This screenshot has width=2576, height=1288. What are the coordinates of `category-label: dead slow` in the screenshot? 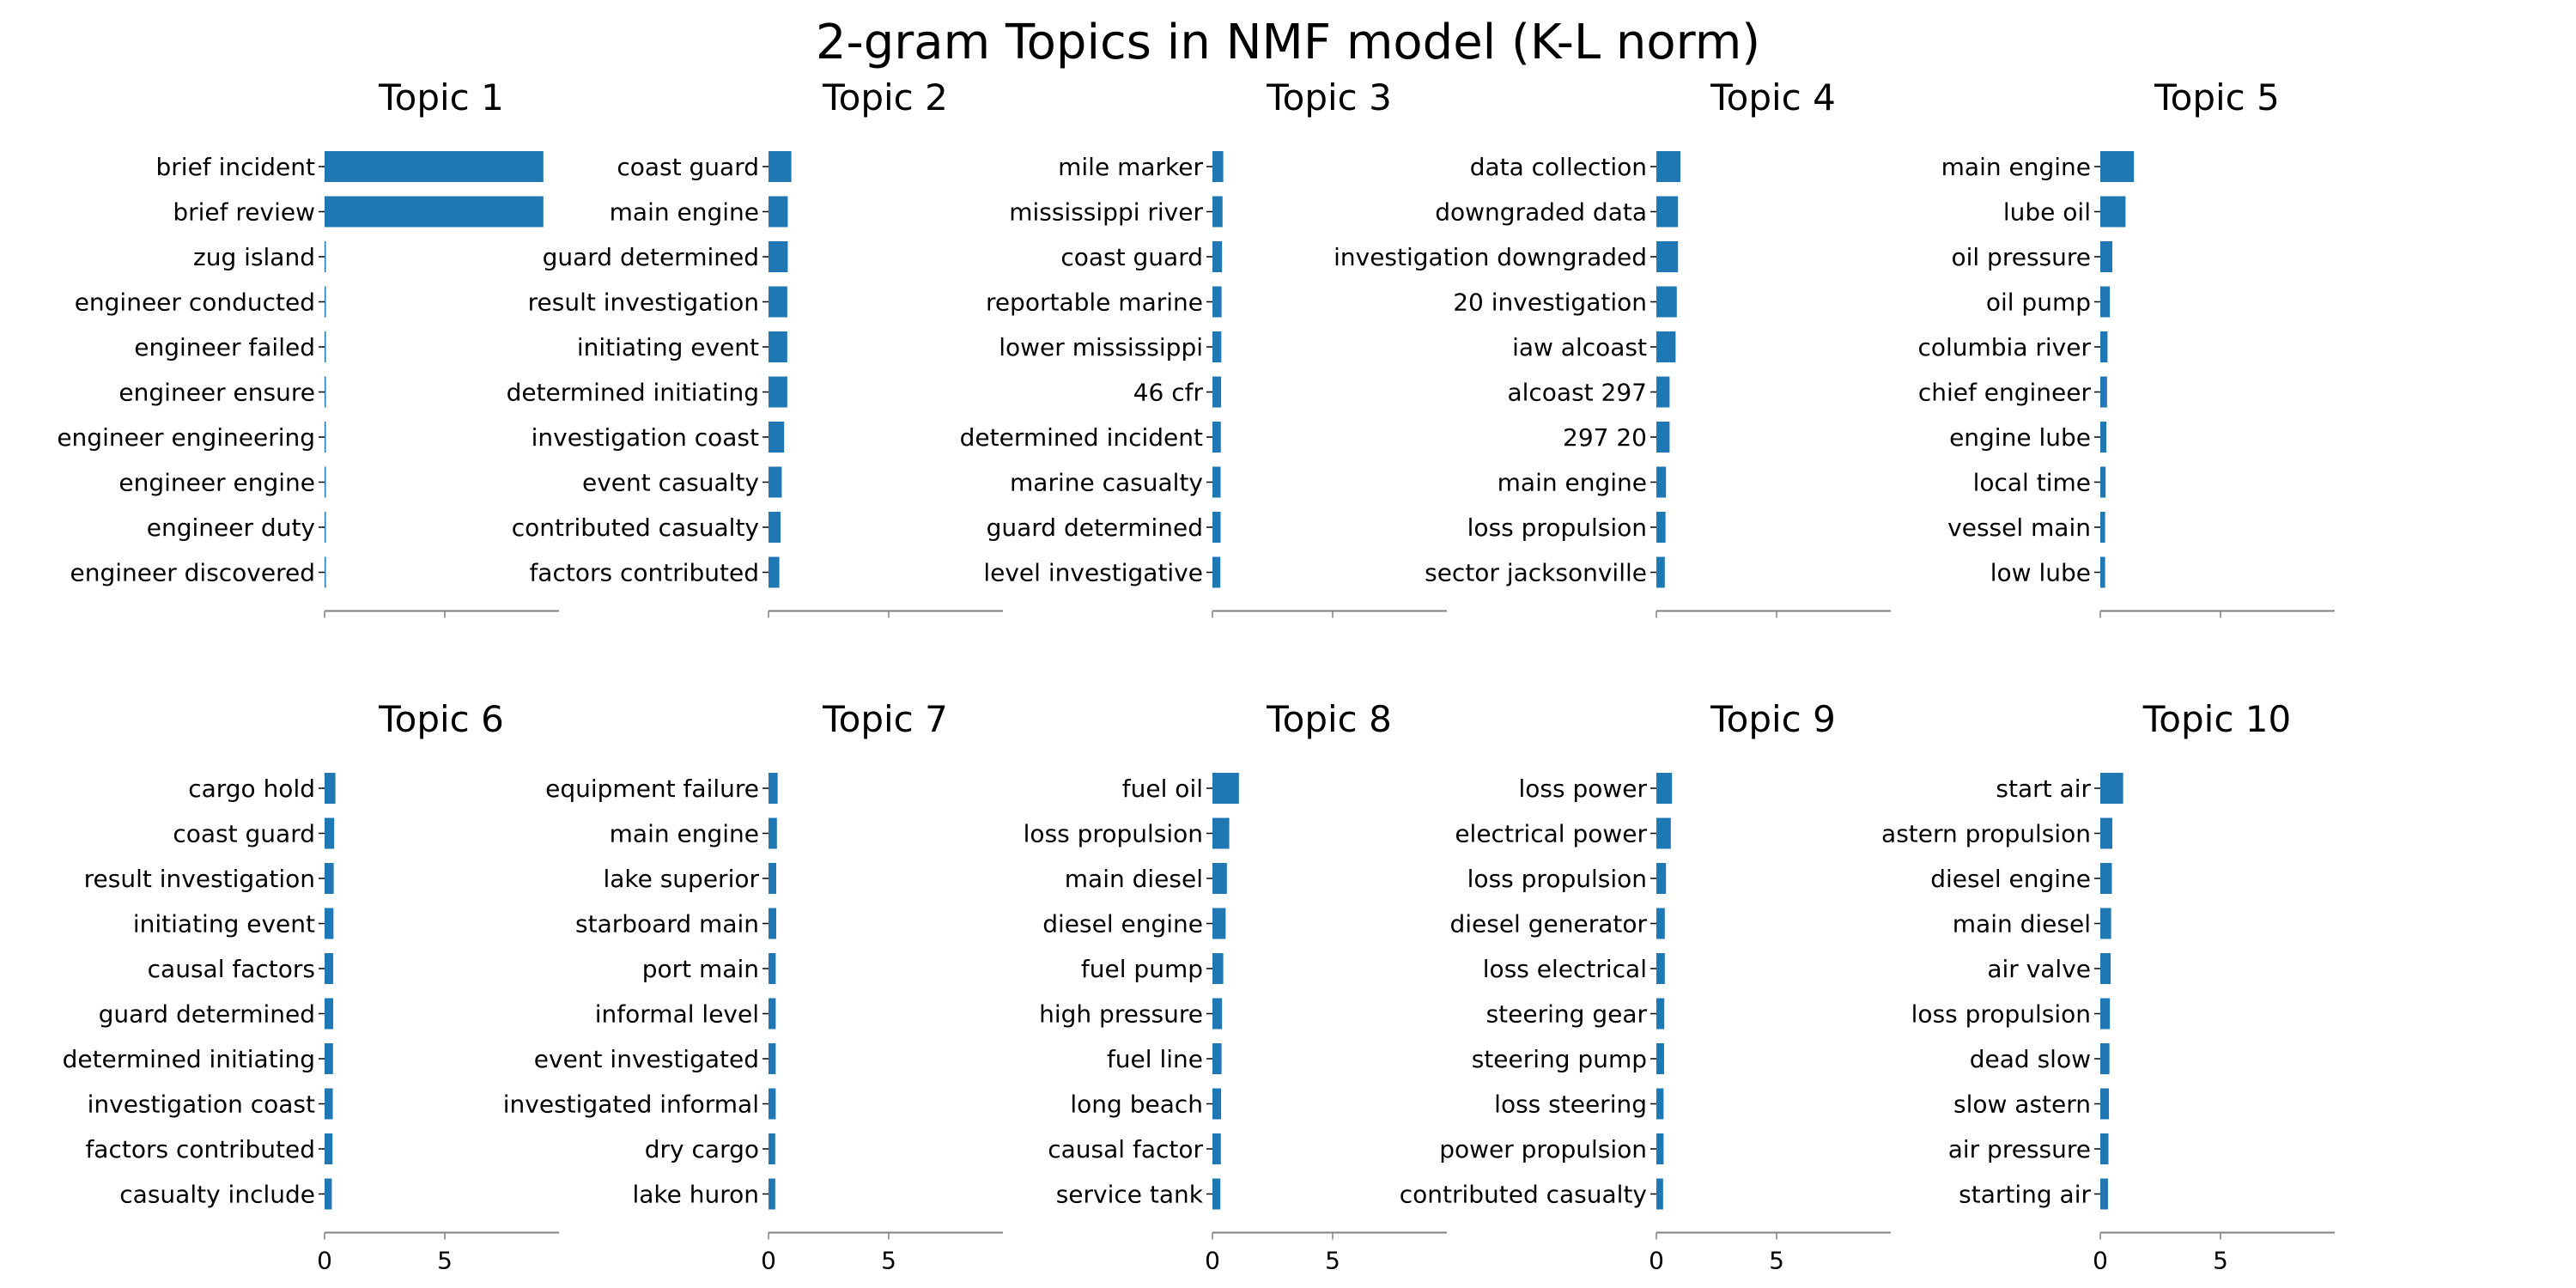 It's located at (2031, 1059).